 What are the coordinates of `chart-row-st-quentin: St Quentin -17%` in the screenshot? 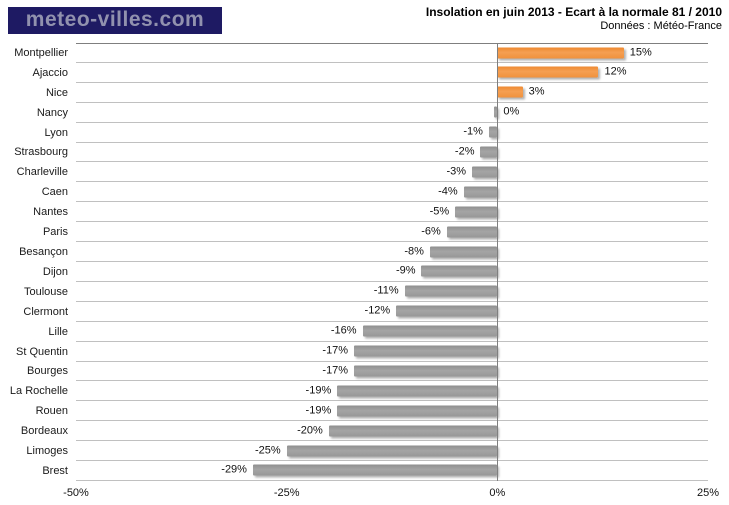 It's located at (364, 352).